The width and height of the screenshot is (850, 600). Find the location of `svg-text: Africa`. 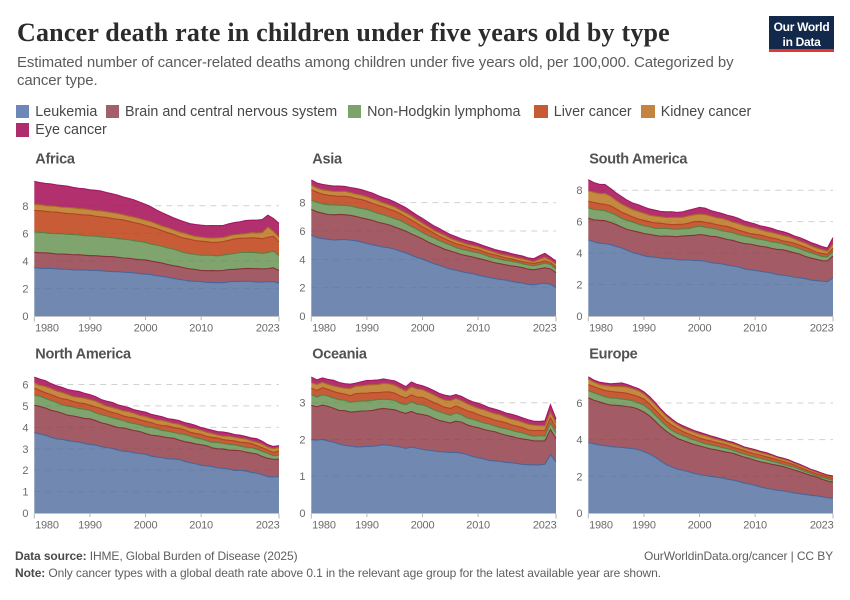

svg-text: Africa is located at coordinates (55, 160).